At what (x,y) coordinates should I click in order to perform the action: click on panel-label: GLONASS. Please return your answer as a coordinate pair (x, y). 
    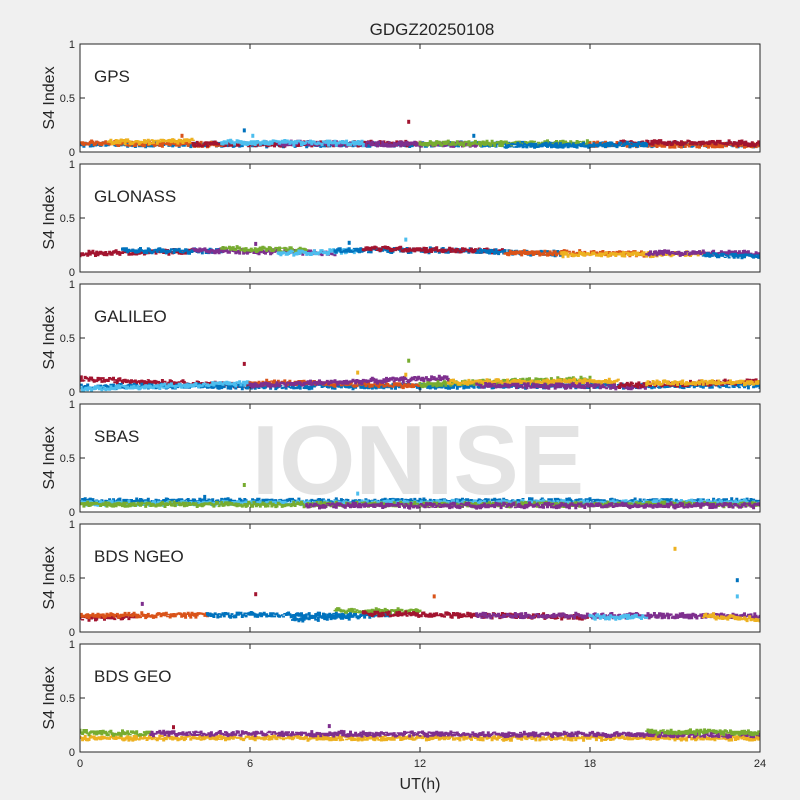
    Looking at the image, I should click on (135, 196).